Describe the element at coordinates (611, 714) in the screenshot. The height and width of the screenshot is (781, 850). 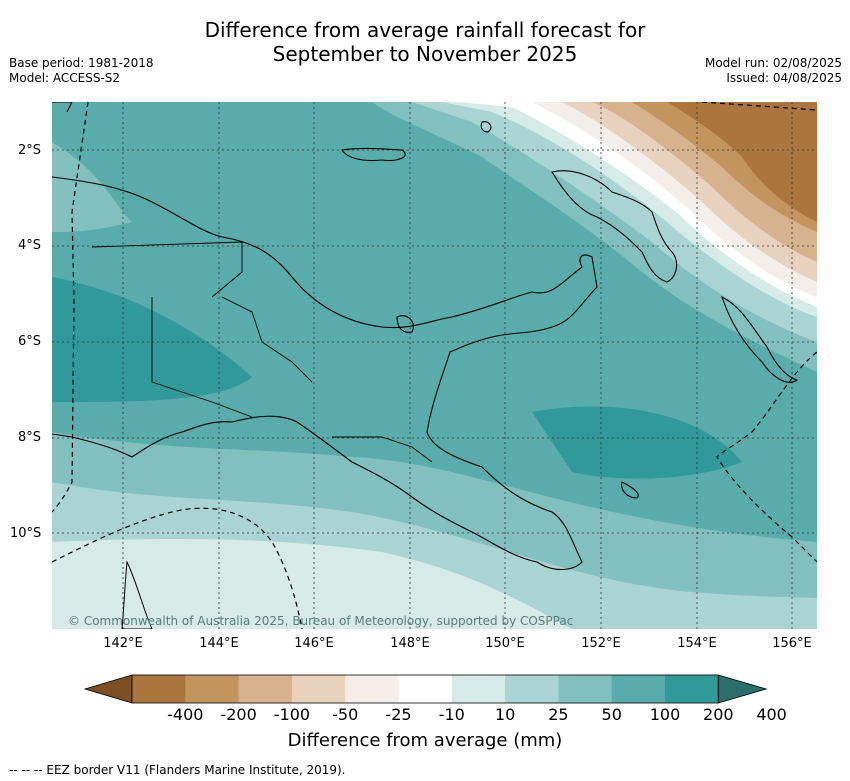
I see `colorbar-tick-label: 50` at that location.